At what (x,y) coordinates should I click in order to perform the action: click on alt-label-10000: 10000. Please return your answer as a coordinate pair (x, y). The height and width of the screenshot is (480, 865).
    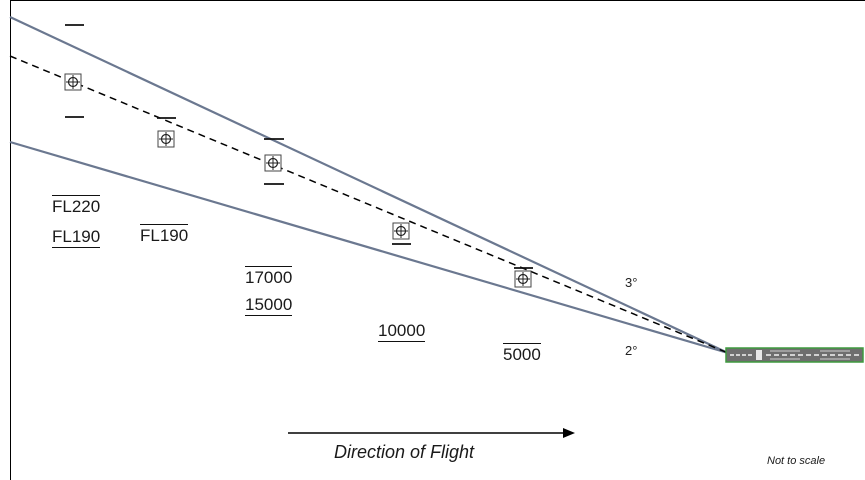
    Looking at the image, I should click on (402, 331).